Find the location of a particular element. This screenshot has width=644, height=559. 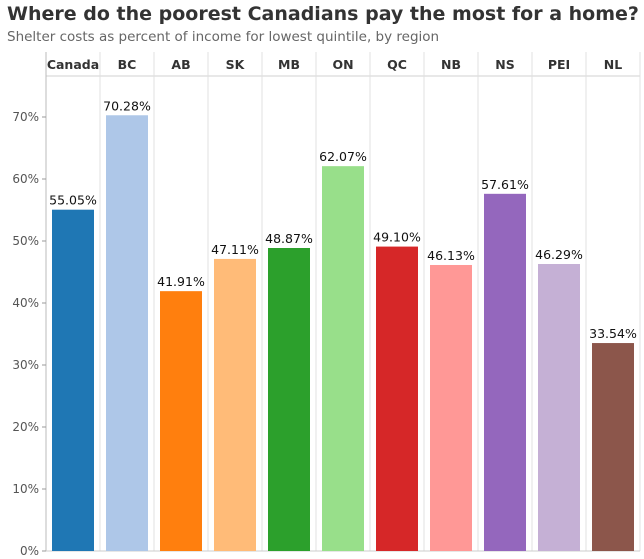

data-label: 57.61% is located at coordinates (505, 184).